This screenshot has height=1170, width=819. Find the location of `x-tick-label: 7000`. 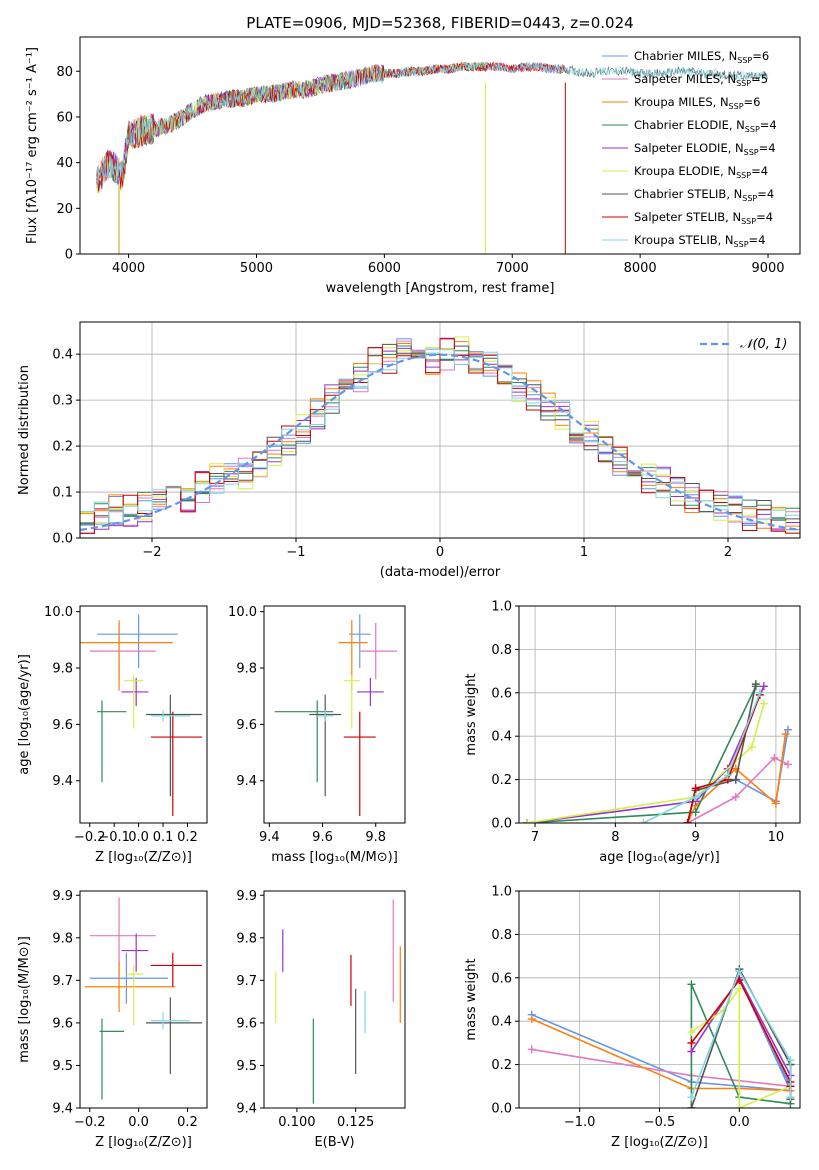

x-tick-label: 7000 is located at coordinates (512, 268).